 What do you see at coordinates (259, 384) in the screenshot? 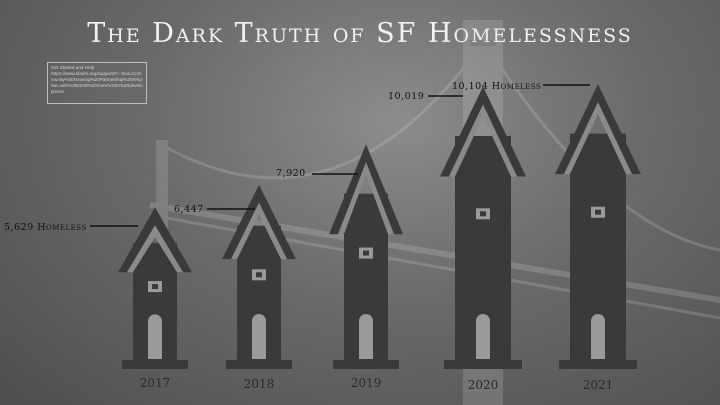
I see `year-label-2018: 2018` at bounding box center [259, 384].